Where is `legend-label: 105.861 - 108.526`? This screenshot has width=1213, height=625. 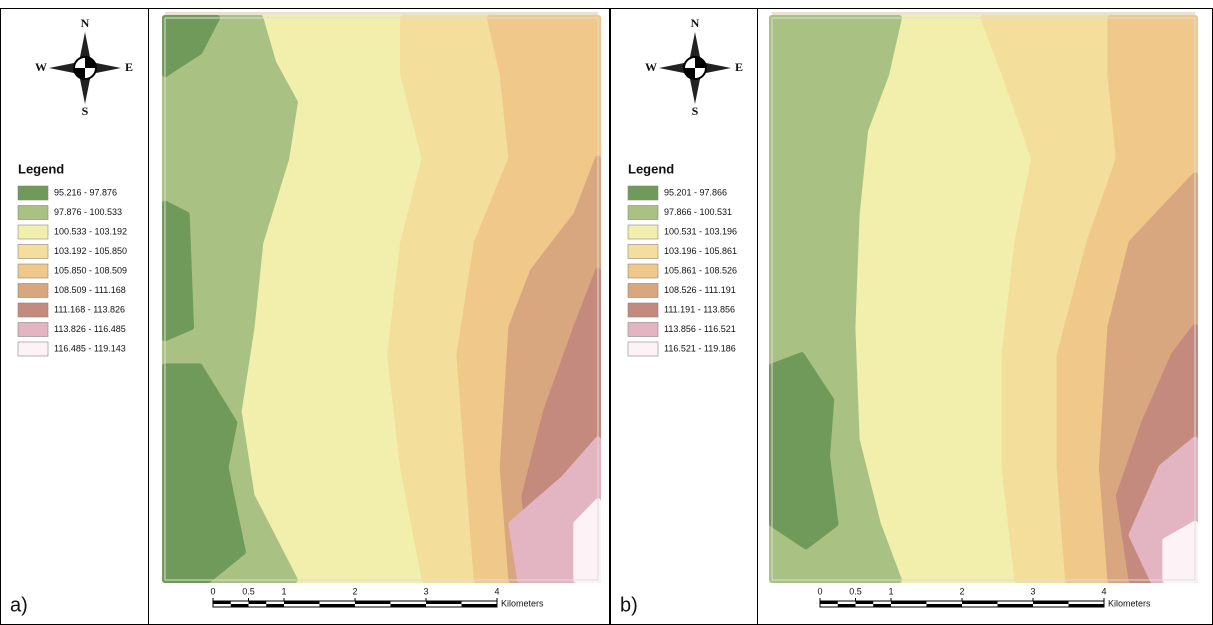
legend-label: 105.861 - 108.526 is located at coordinates (700, 270).